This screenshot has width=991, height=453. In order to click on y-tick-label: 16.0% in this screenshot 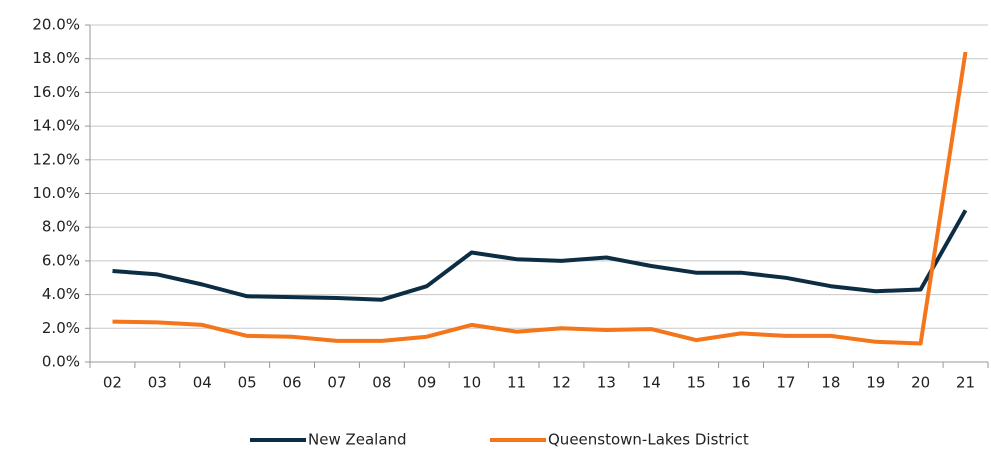, I will do `click(56, 92)`.